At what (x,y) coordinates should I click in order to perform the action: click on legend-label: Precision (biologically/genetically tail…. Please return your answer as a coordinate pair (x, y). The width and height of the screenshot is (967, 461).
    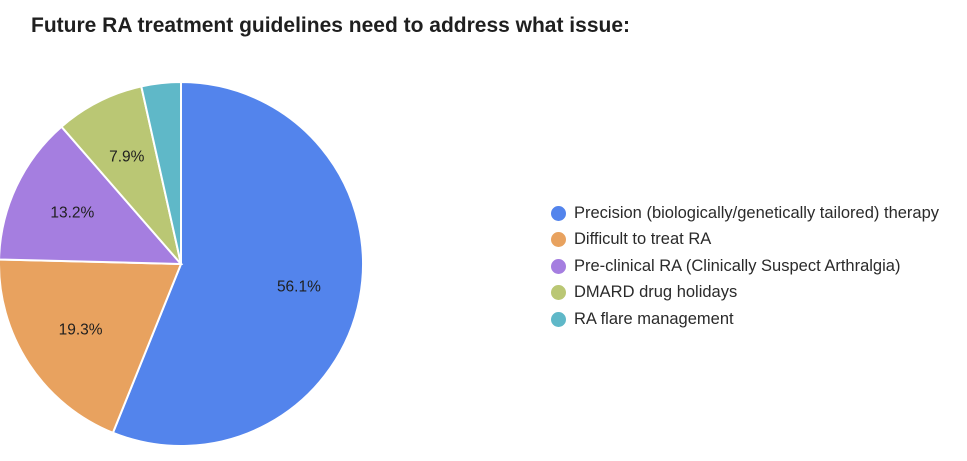
    Looking at the image, I should click on (757, 212).